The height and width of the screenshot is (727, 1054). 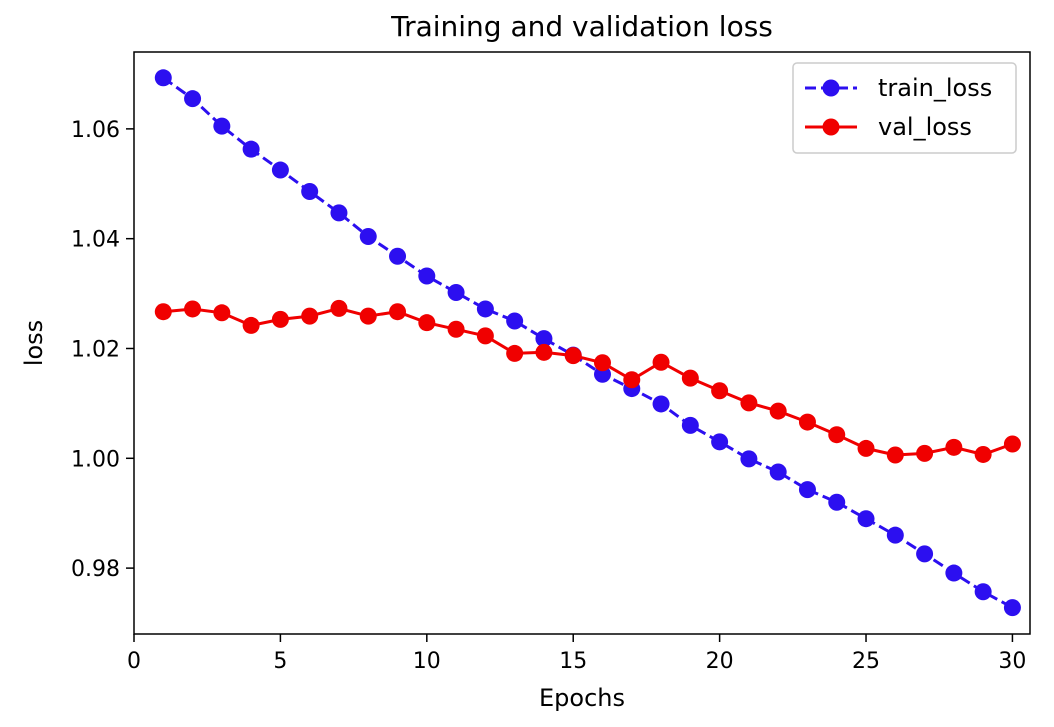 What do you see at coordinates (581, 26) in the screenshot?
I see `chart-title: Training and validation loss` at bounding box center [581, 26].